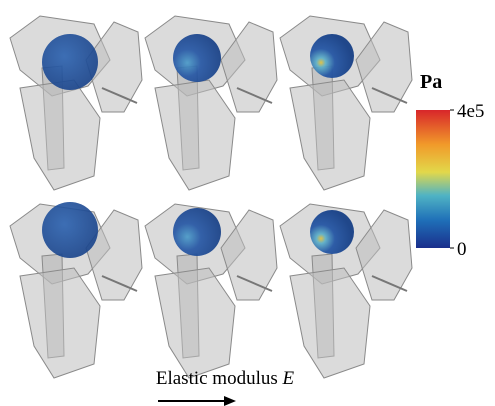 The width and height of the screenshot is (495, 406). Describe the element at coordinates (433, 179) in the screenshot. I see `colorbar` at that location.